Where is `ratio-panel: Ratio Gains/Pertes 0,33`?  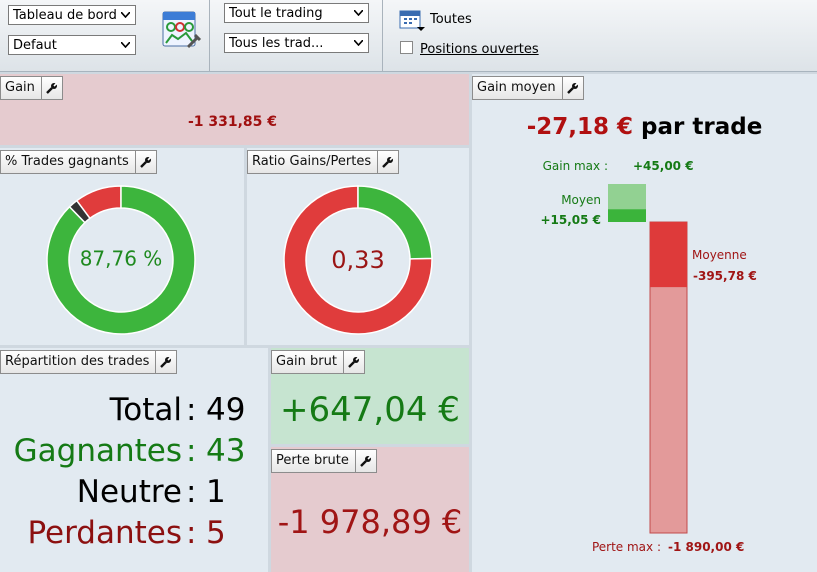
ratio-panel: Ratio Gains/Pertes 0,33 is located at coordinates (358, 246).